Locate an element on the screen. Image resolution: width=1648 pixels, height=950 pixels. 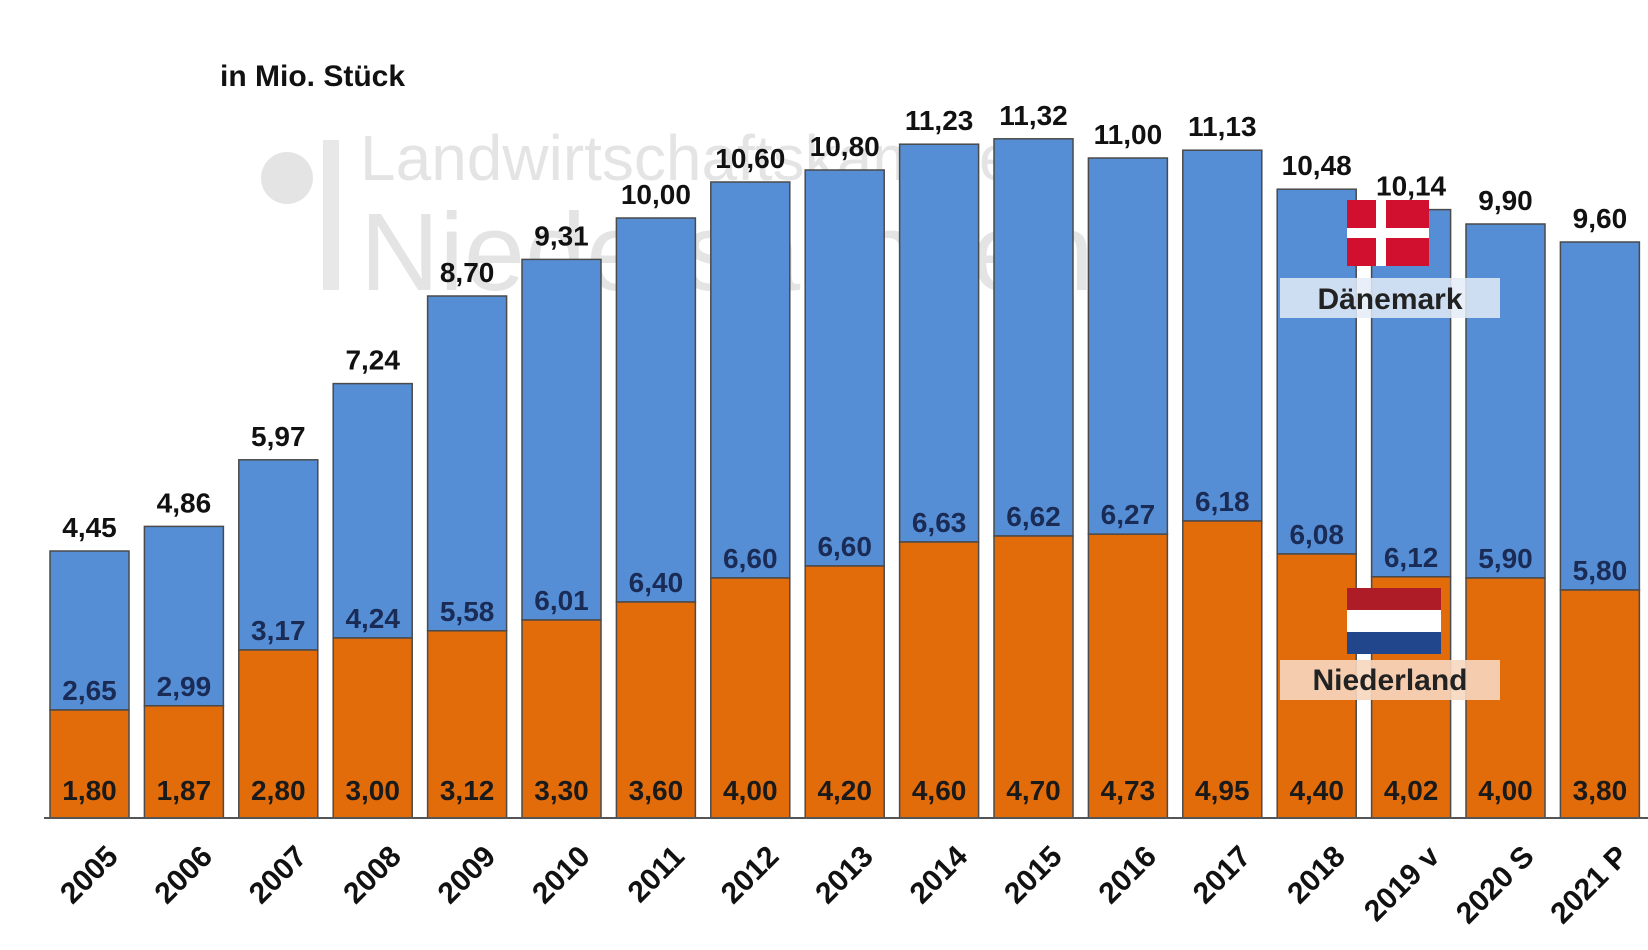
daenemark-value-label: 6,18 is located at coordinates (1222, 501).